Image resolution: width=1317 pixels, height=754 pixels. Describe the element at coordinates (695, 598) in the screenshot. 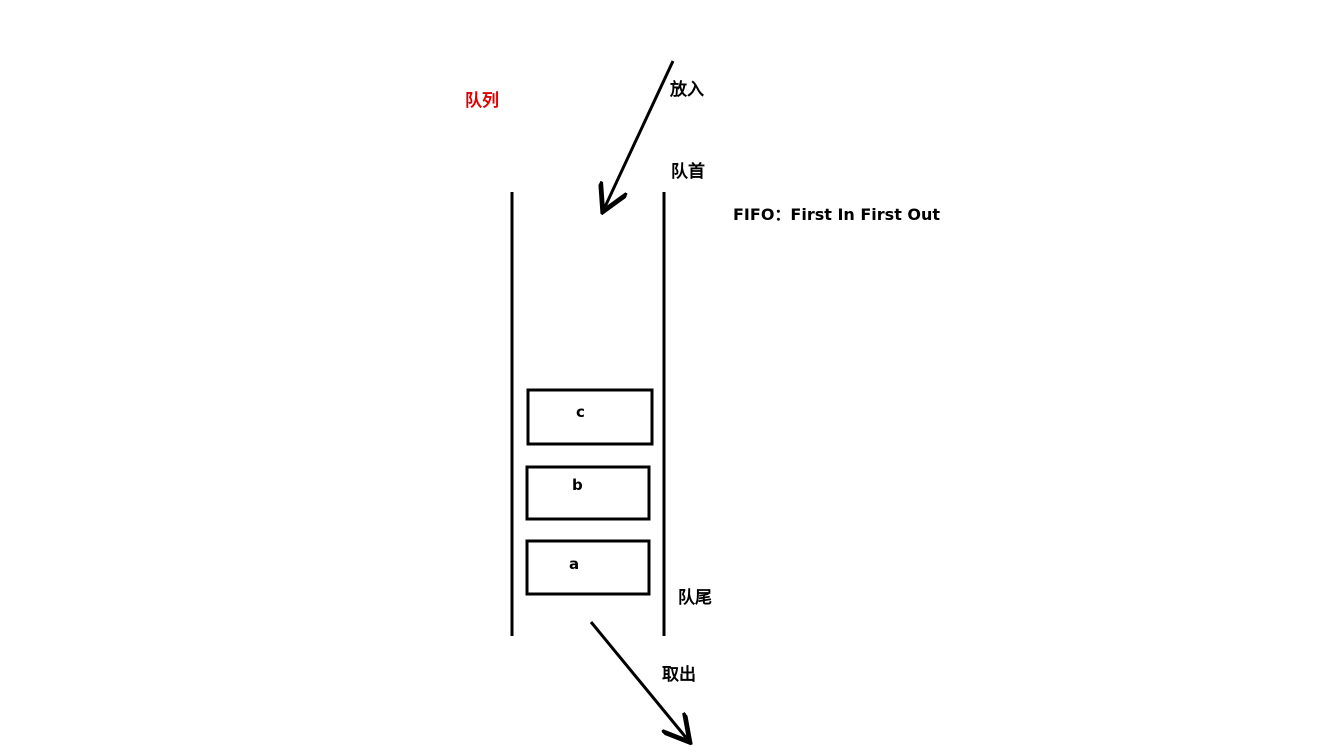

I see `queue-tail-label: 队尾` at that location.